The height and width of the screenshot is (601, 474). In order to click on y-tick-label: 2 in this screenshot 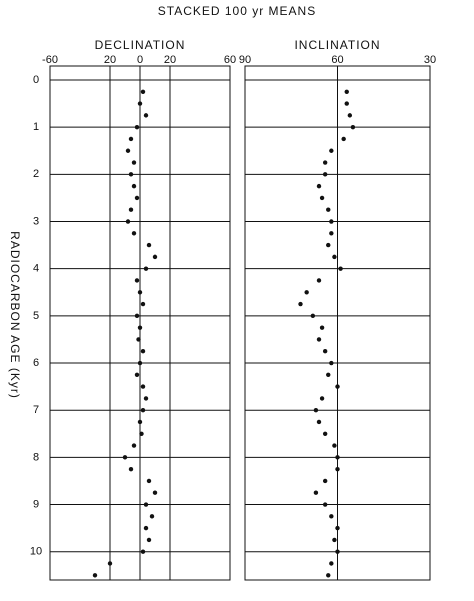, I will do `click(36, 174)`.